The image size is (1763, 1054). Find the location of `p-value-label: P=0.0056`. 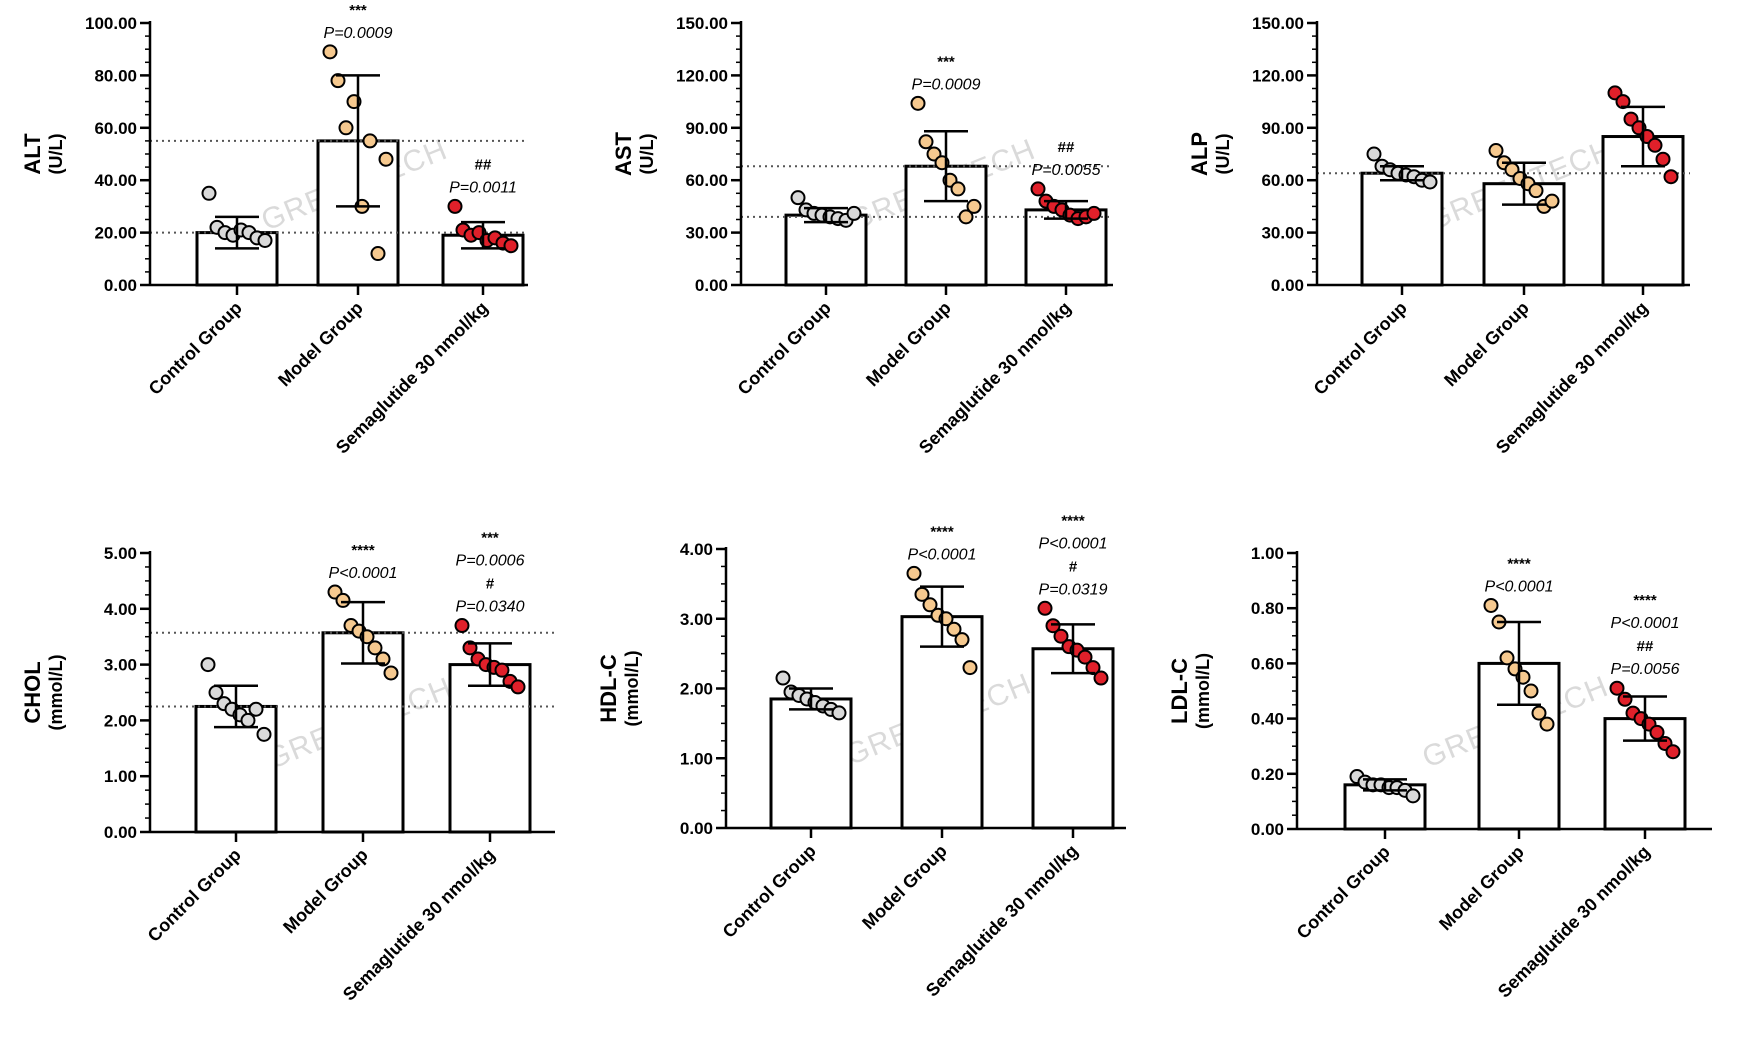

p-value-label: P=0.0056 is located at coordinates (1645, 669).